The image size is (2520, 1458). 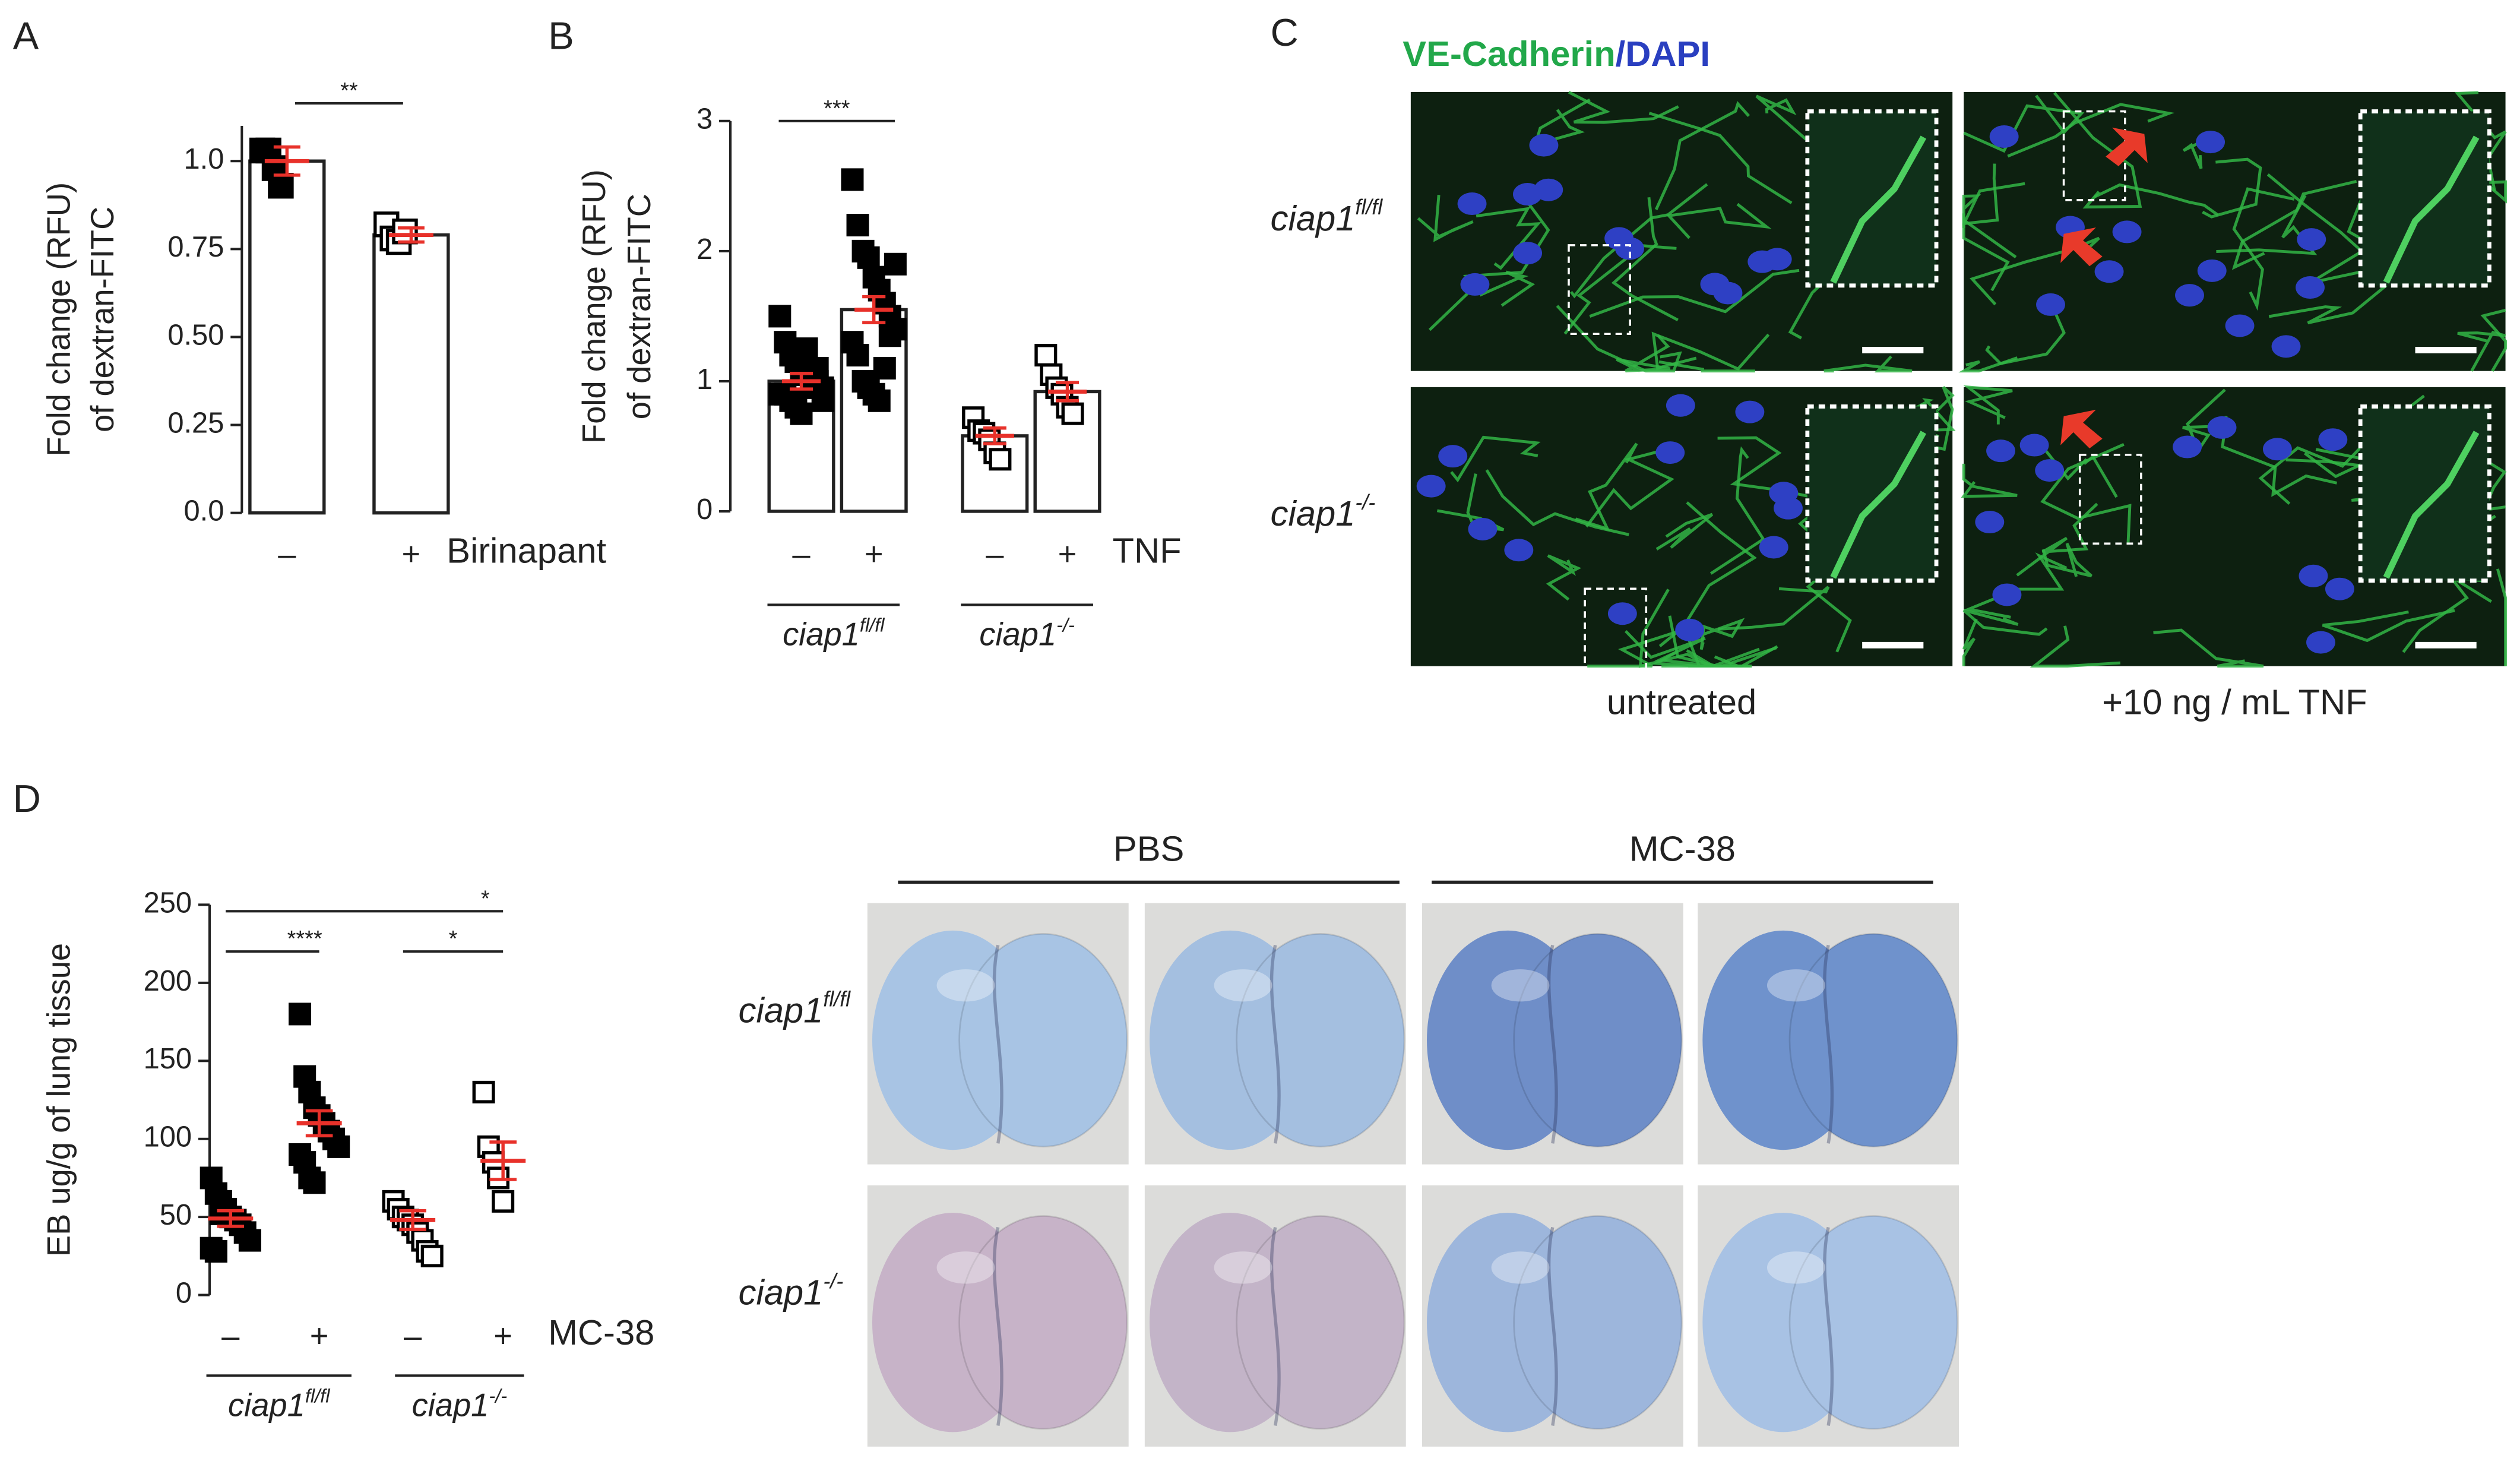 What do you see at coordinates (485, 898) in the screenshot?
I see `significance-label: *` at bounding box center [485, 898].